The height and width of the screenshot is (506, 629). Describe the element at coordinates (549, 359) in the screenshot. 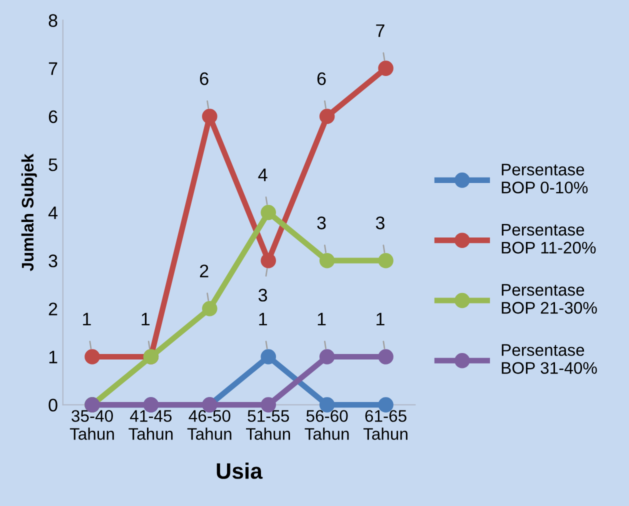

I see `legend-label: Persentase BOP 31-40%` at that location.